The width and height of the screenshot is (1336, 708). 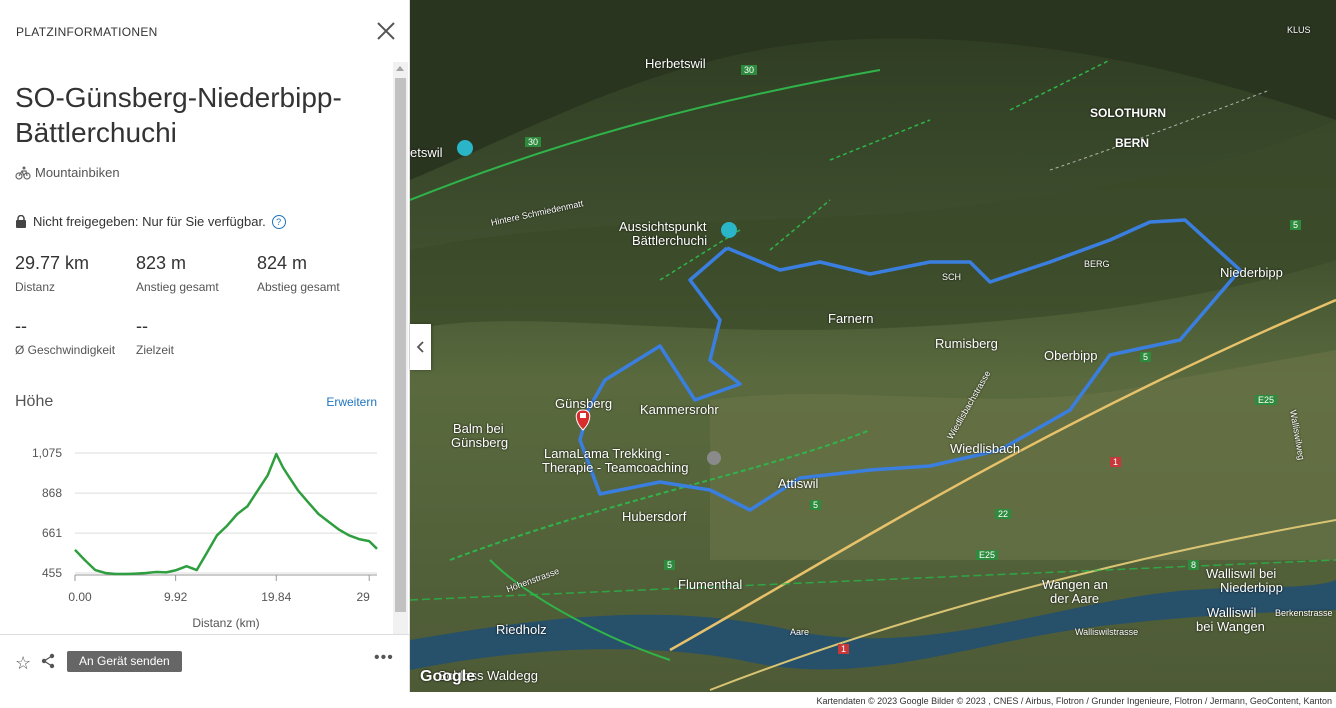 I want to click on elevation-line, so click(x=226, y=514).